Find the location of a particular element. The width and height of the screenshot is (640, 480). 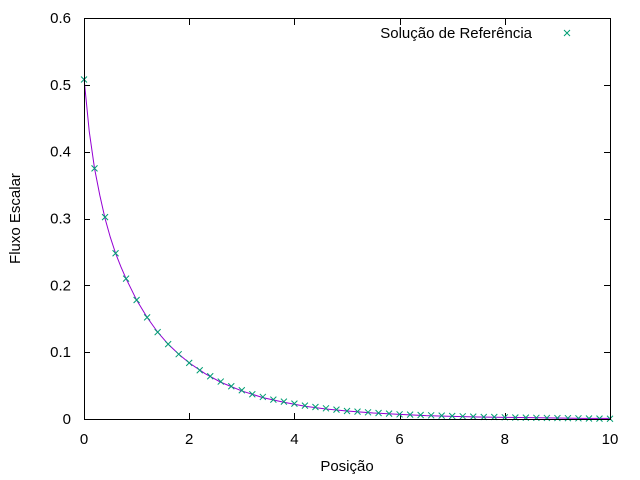

legend-marker is located at coordinates (567, 33).